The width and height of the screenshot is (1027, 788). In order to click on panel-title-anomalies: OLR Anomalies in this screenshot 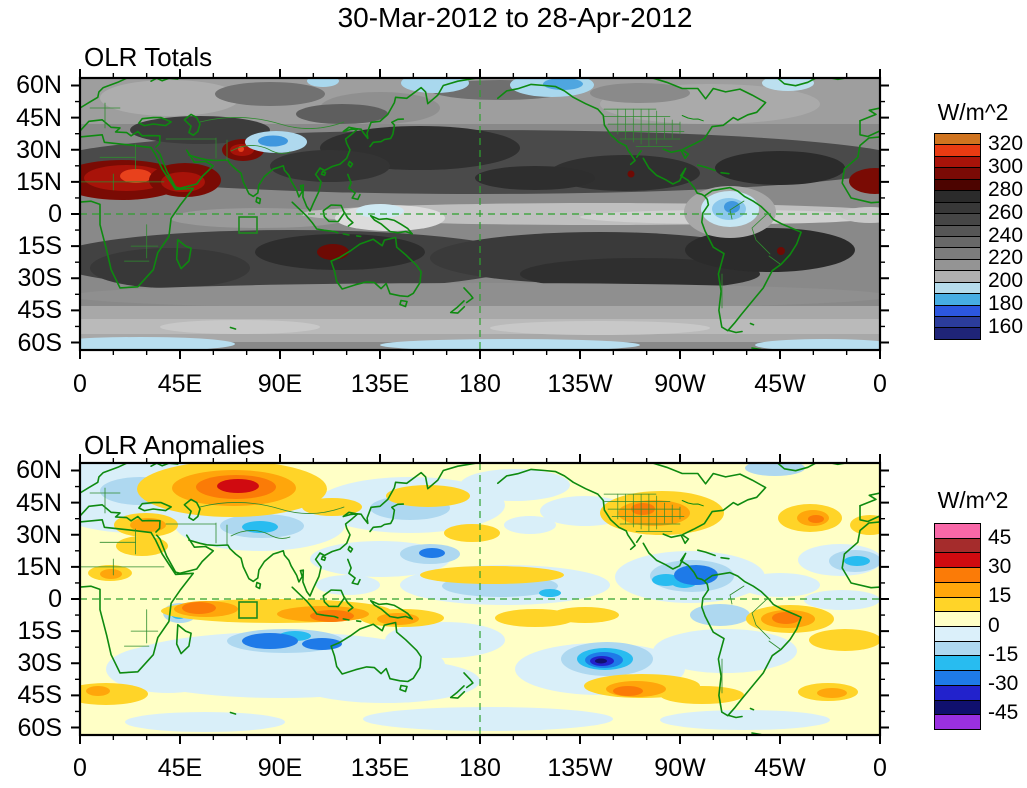, I will do `click(174, 445)`.